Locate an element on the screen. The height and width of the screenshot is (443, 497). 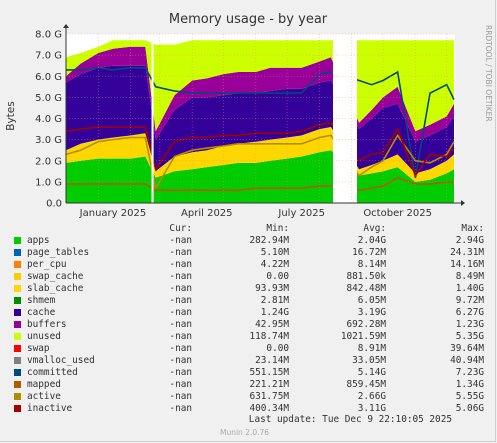
legend-name: apps is located at coordinates (38, 240).